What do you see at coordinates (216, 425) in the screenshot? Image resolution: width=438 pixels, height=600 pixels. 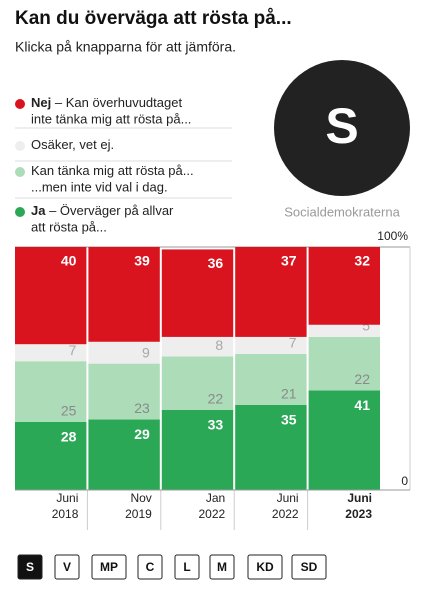 I see `value-label: 33` at bounding box center [216, 425].